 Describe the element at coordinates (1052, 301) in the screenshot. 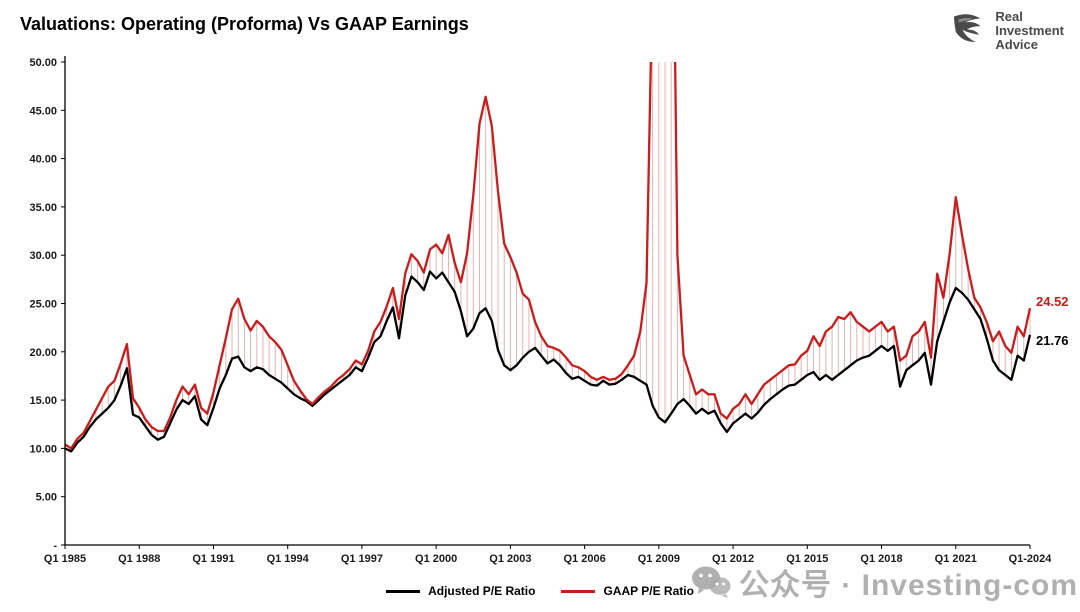

I see `gaap-end-value-label: 24.52` at that location.